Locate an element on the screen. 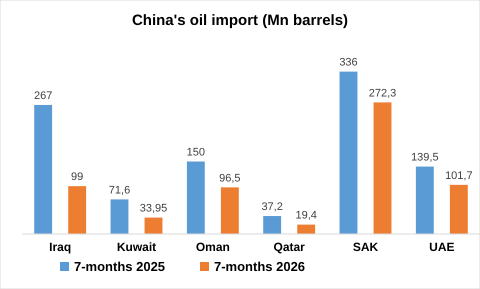  data-label: 267 is located at coordinates (43, 96).